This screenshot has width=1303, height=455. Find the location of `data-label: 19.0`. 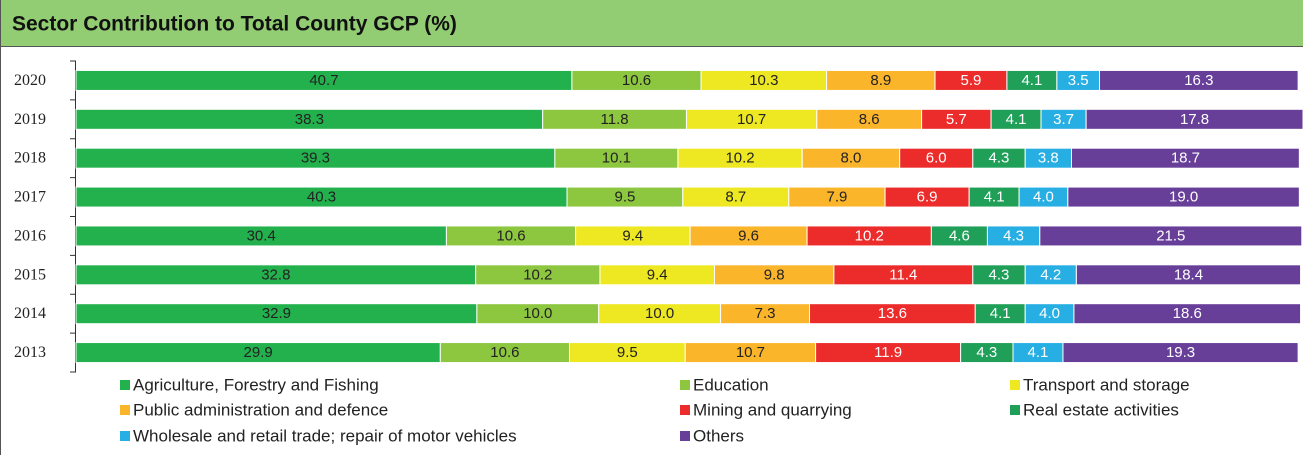

data-label: 19.0 is located at coordinates (1183, 197).